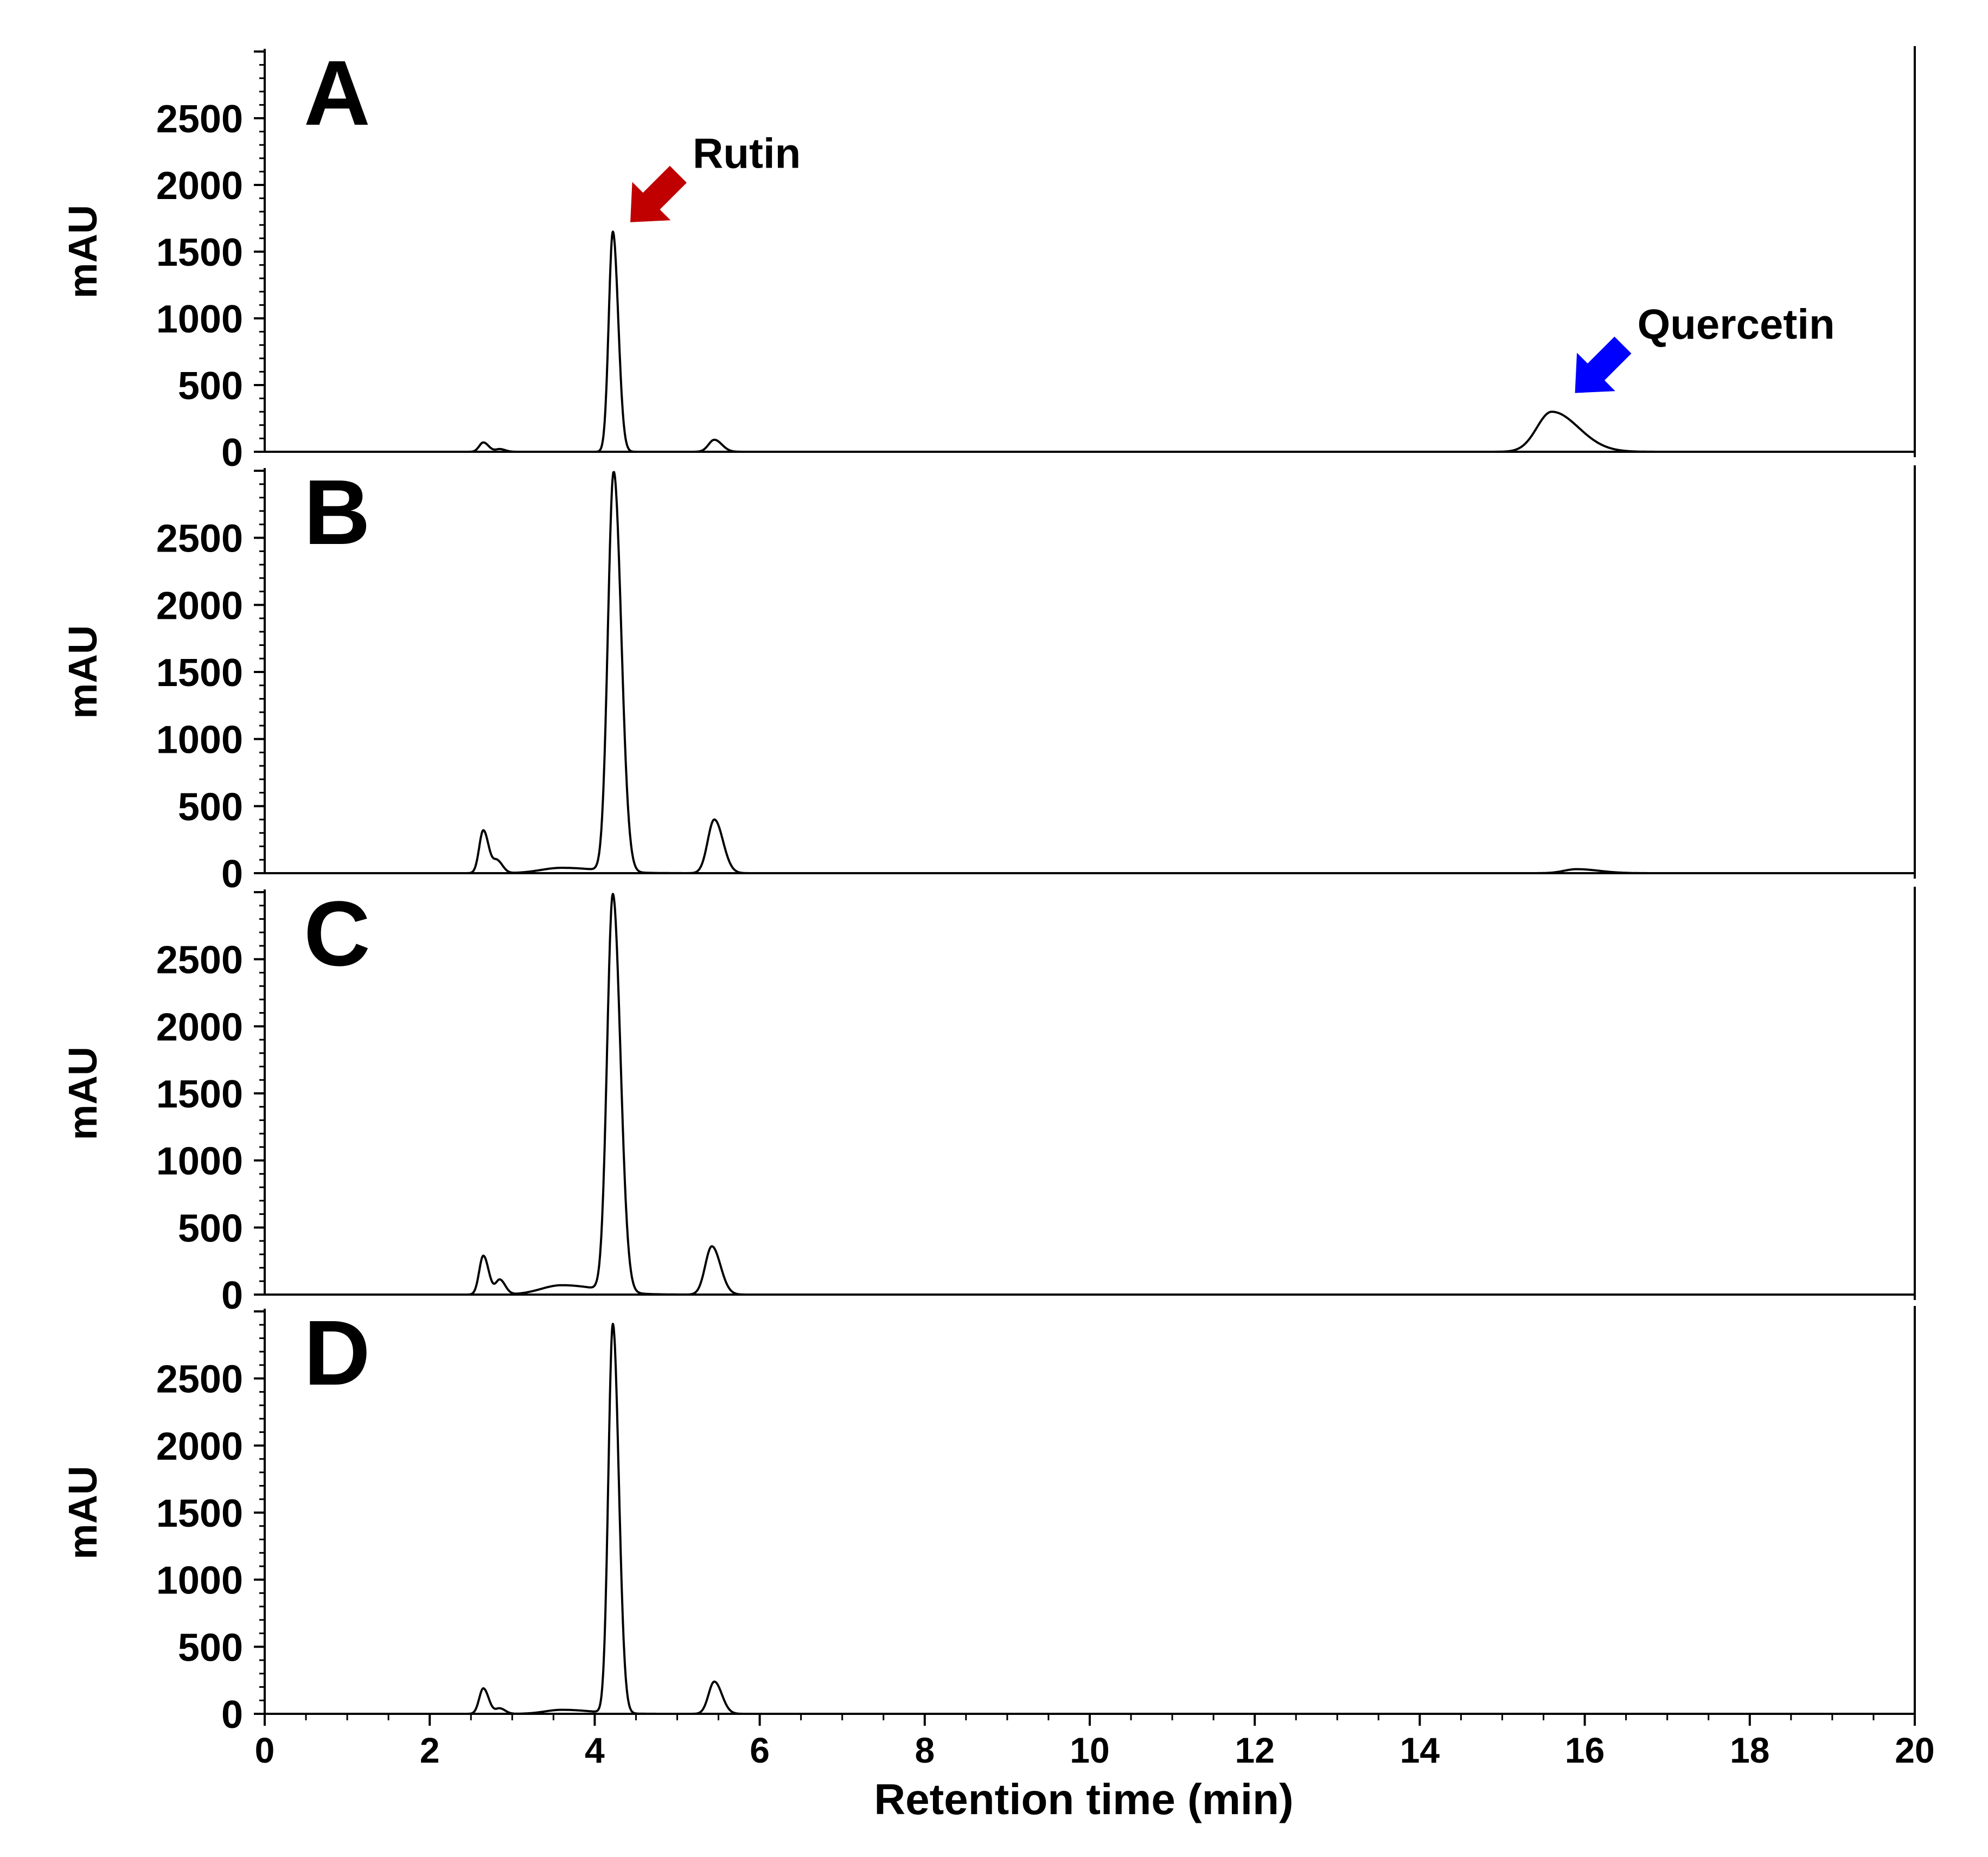  Describe the element at coordinates (1090, 1750) in the screenshot. I see `x-tick-label: 10` at that location.